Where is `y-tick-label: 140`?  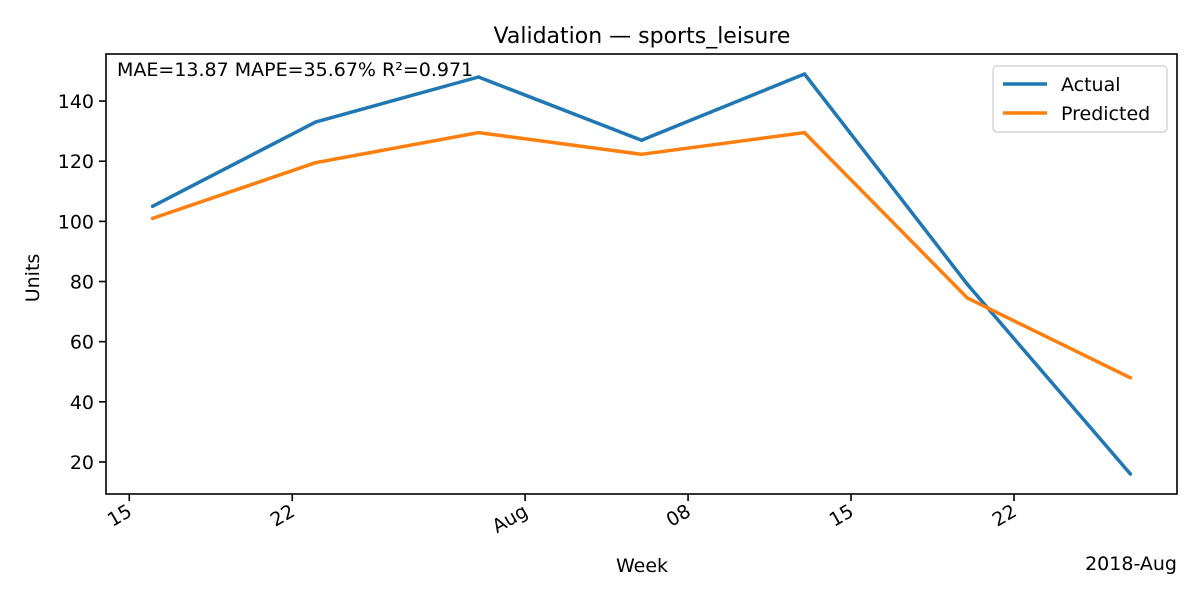 y-tick-label: 140 is located at coordinates (76, 102).